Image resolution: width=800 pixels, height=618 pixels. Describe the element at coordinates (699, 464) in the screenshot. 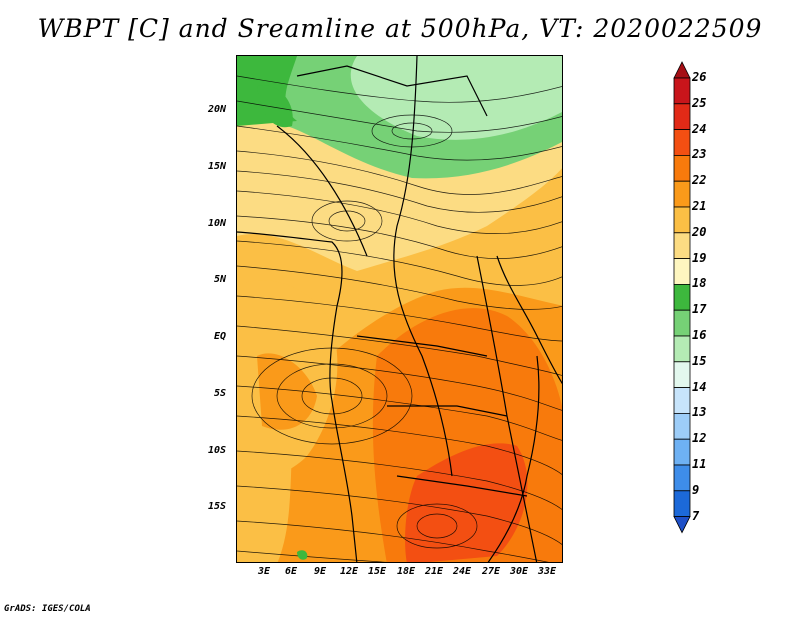

I see `colorbar-label: 11` at that location.